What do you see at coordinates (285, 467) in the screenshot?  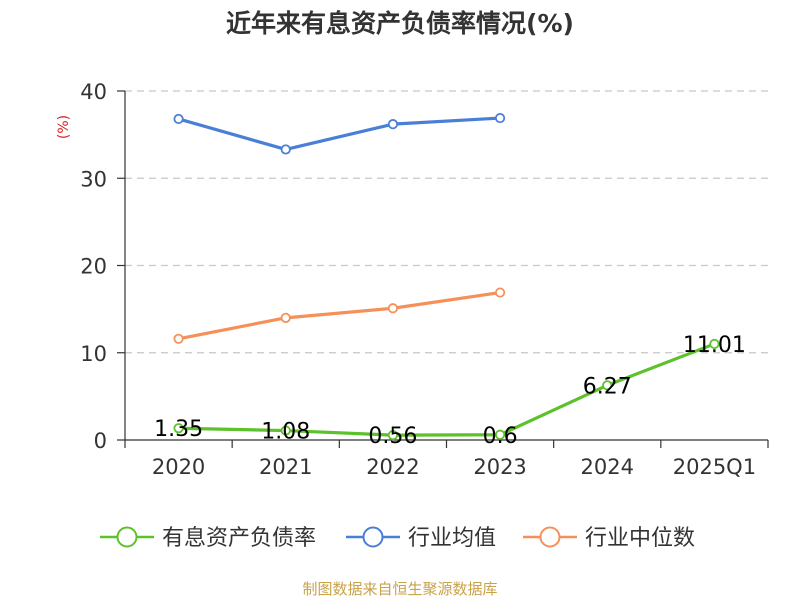 I see `x-tick-label: 2021` at bounding box center [285, 467].